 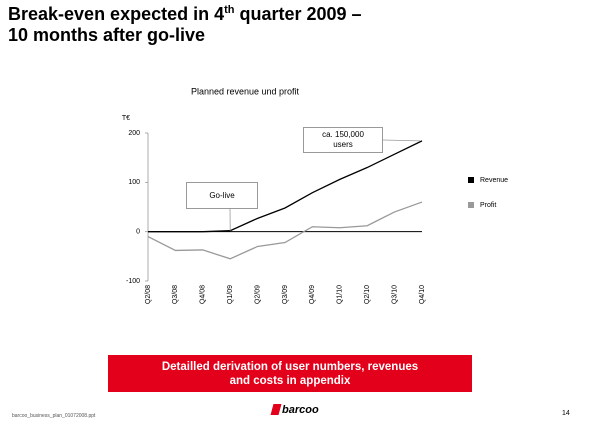 I want to click on title-text: Break-even expected in 4, so click(x=116, y=14).